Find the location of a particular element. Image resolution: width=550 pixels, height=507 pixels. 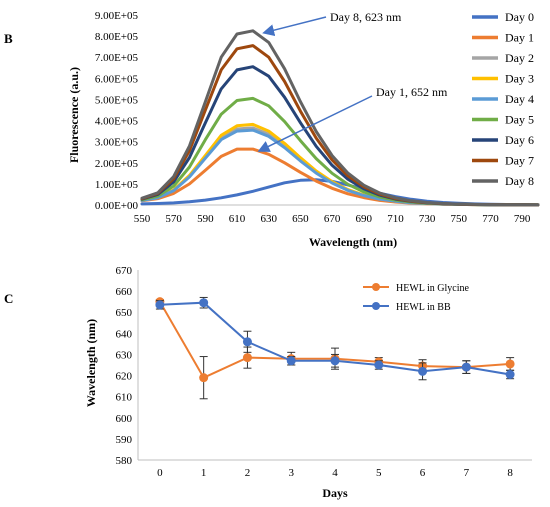

panel-b-y-tick-label: 3.00E+05 is located at coordinates (117, 143).